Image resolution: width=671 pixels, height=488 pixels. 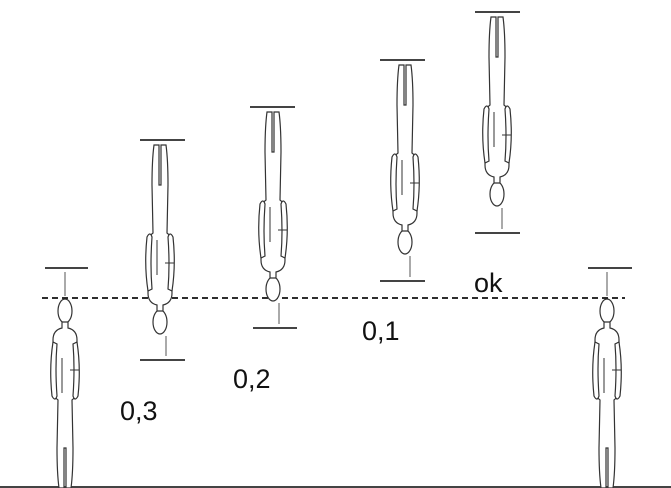 I want to click on label: 0,3, so click(x=139, y=411).